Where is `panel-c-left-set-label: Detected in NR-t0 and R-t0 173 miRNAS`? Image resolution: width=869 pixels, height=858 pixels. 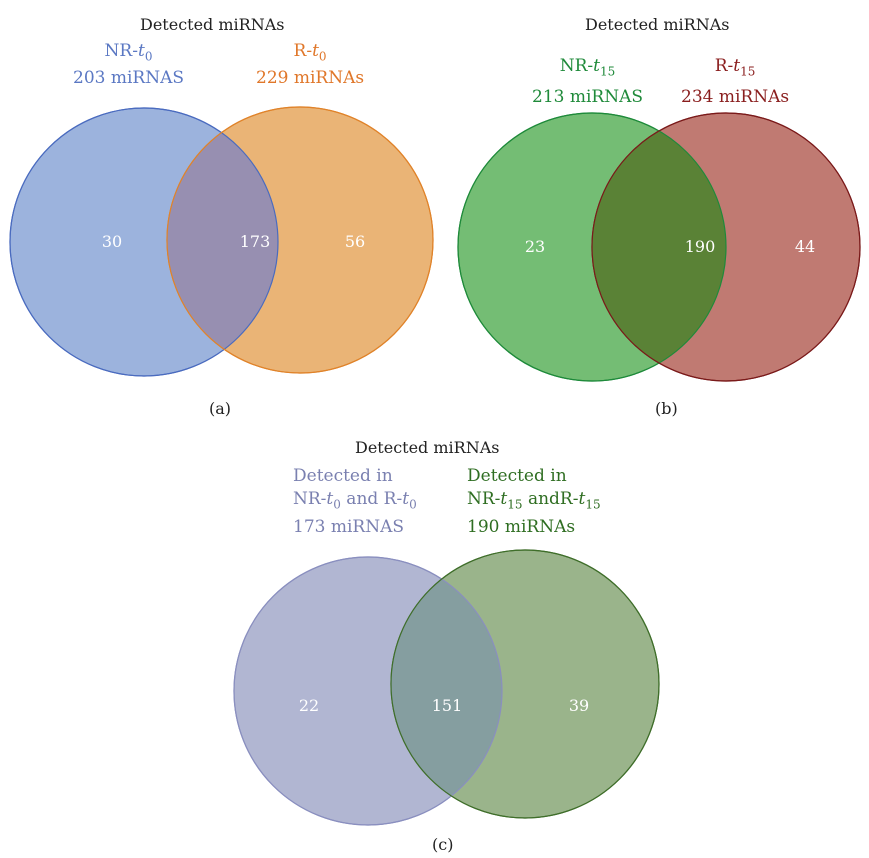
panel-c-left-set-label: Detected in NR-t0 and R-t0 173 miRNAS is located at coordinates (355, 502).